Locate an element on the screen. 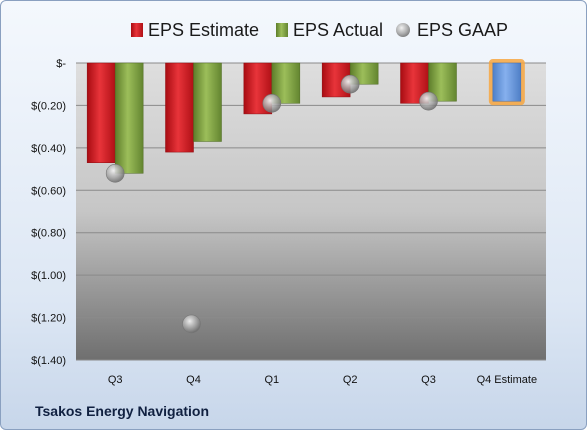 The width and height of the screenshot is (587, 430). x-tick-label: Q1 is located at coordinates (271, 380).